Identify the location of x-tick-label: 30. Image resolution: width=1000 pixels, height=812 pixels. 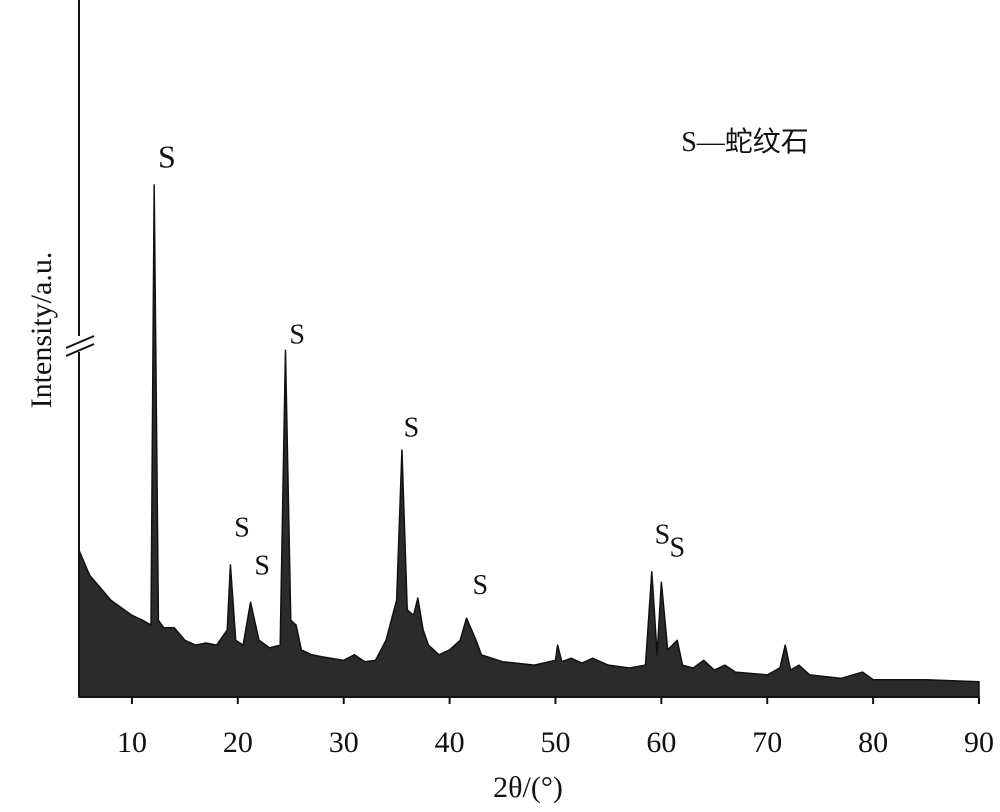
(344, 742).